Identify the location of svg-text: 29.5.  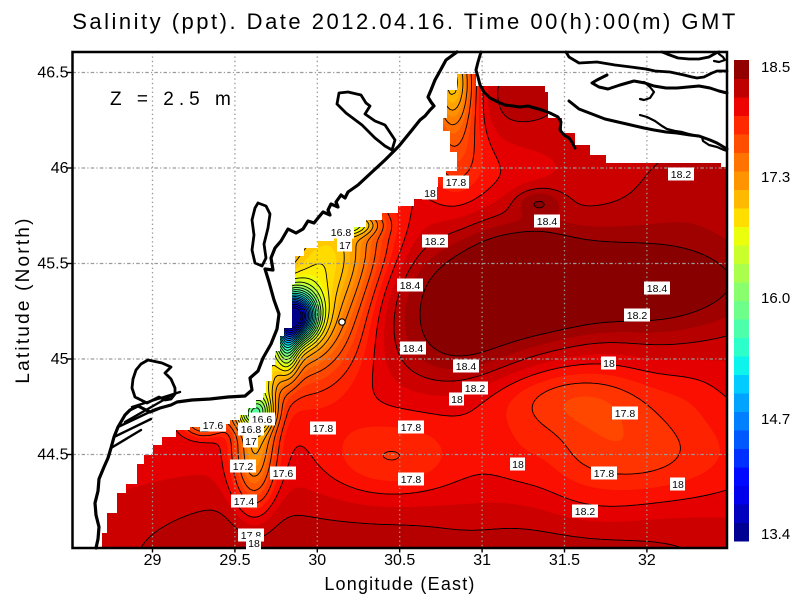
(234, 560).